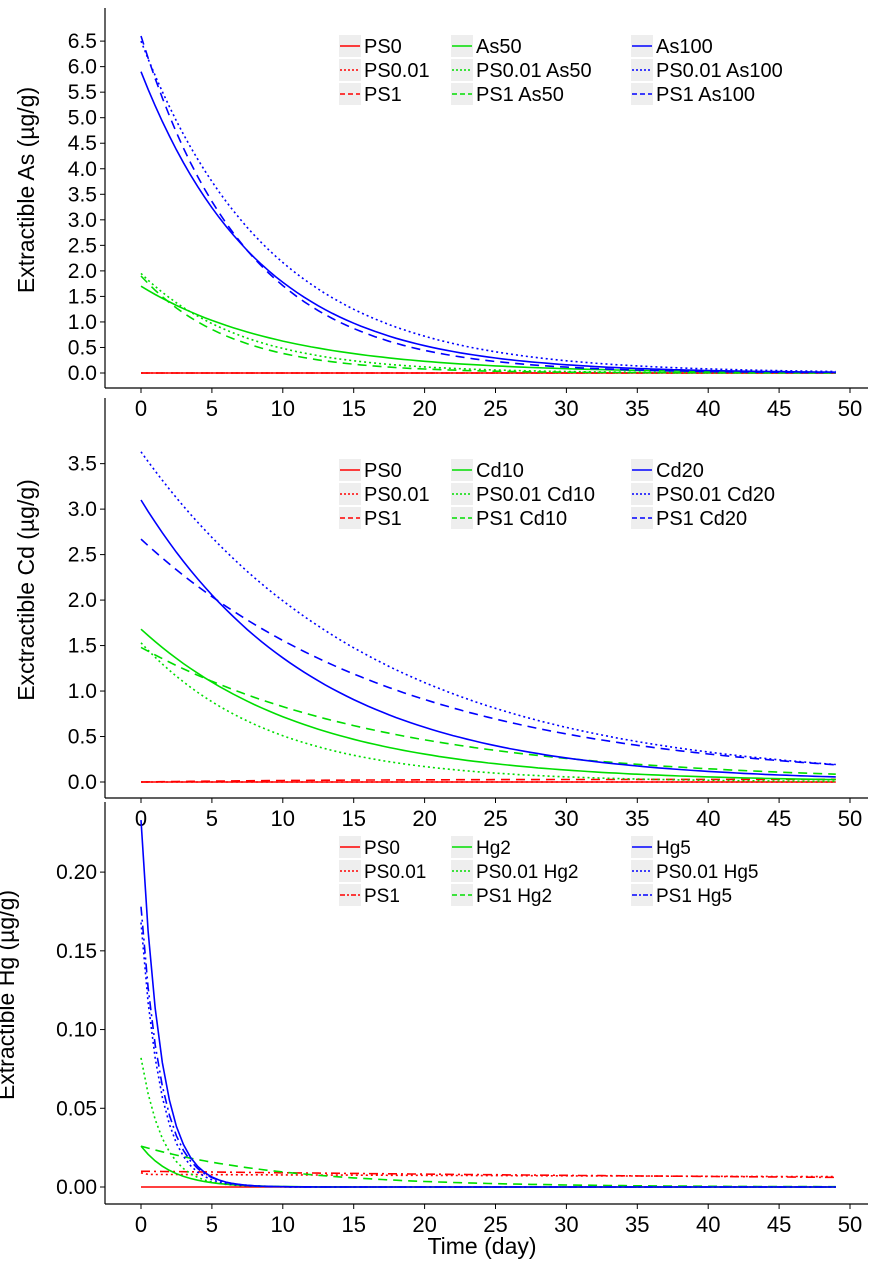 This screenshot has width=893, height=1273. What do you see at coordinates (82, 41) in the screenshot?
I see `y-tick-label: 6.5` at bounding box center [82, 41].